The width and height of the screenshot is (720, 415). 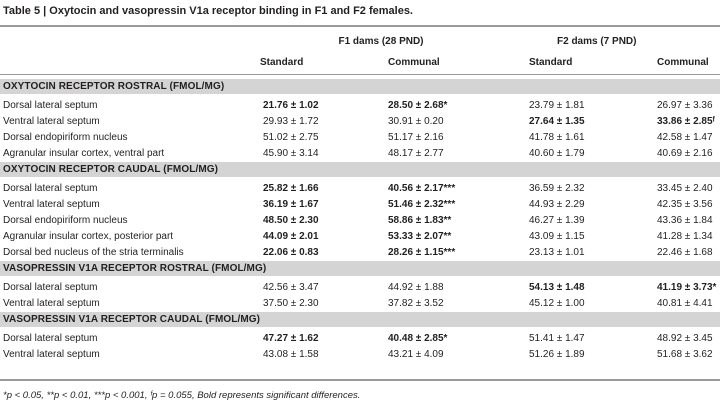 I want to click on cell-f2-standard: 36.59 ± 2.32, so click(x=557, y=188).